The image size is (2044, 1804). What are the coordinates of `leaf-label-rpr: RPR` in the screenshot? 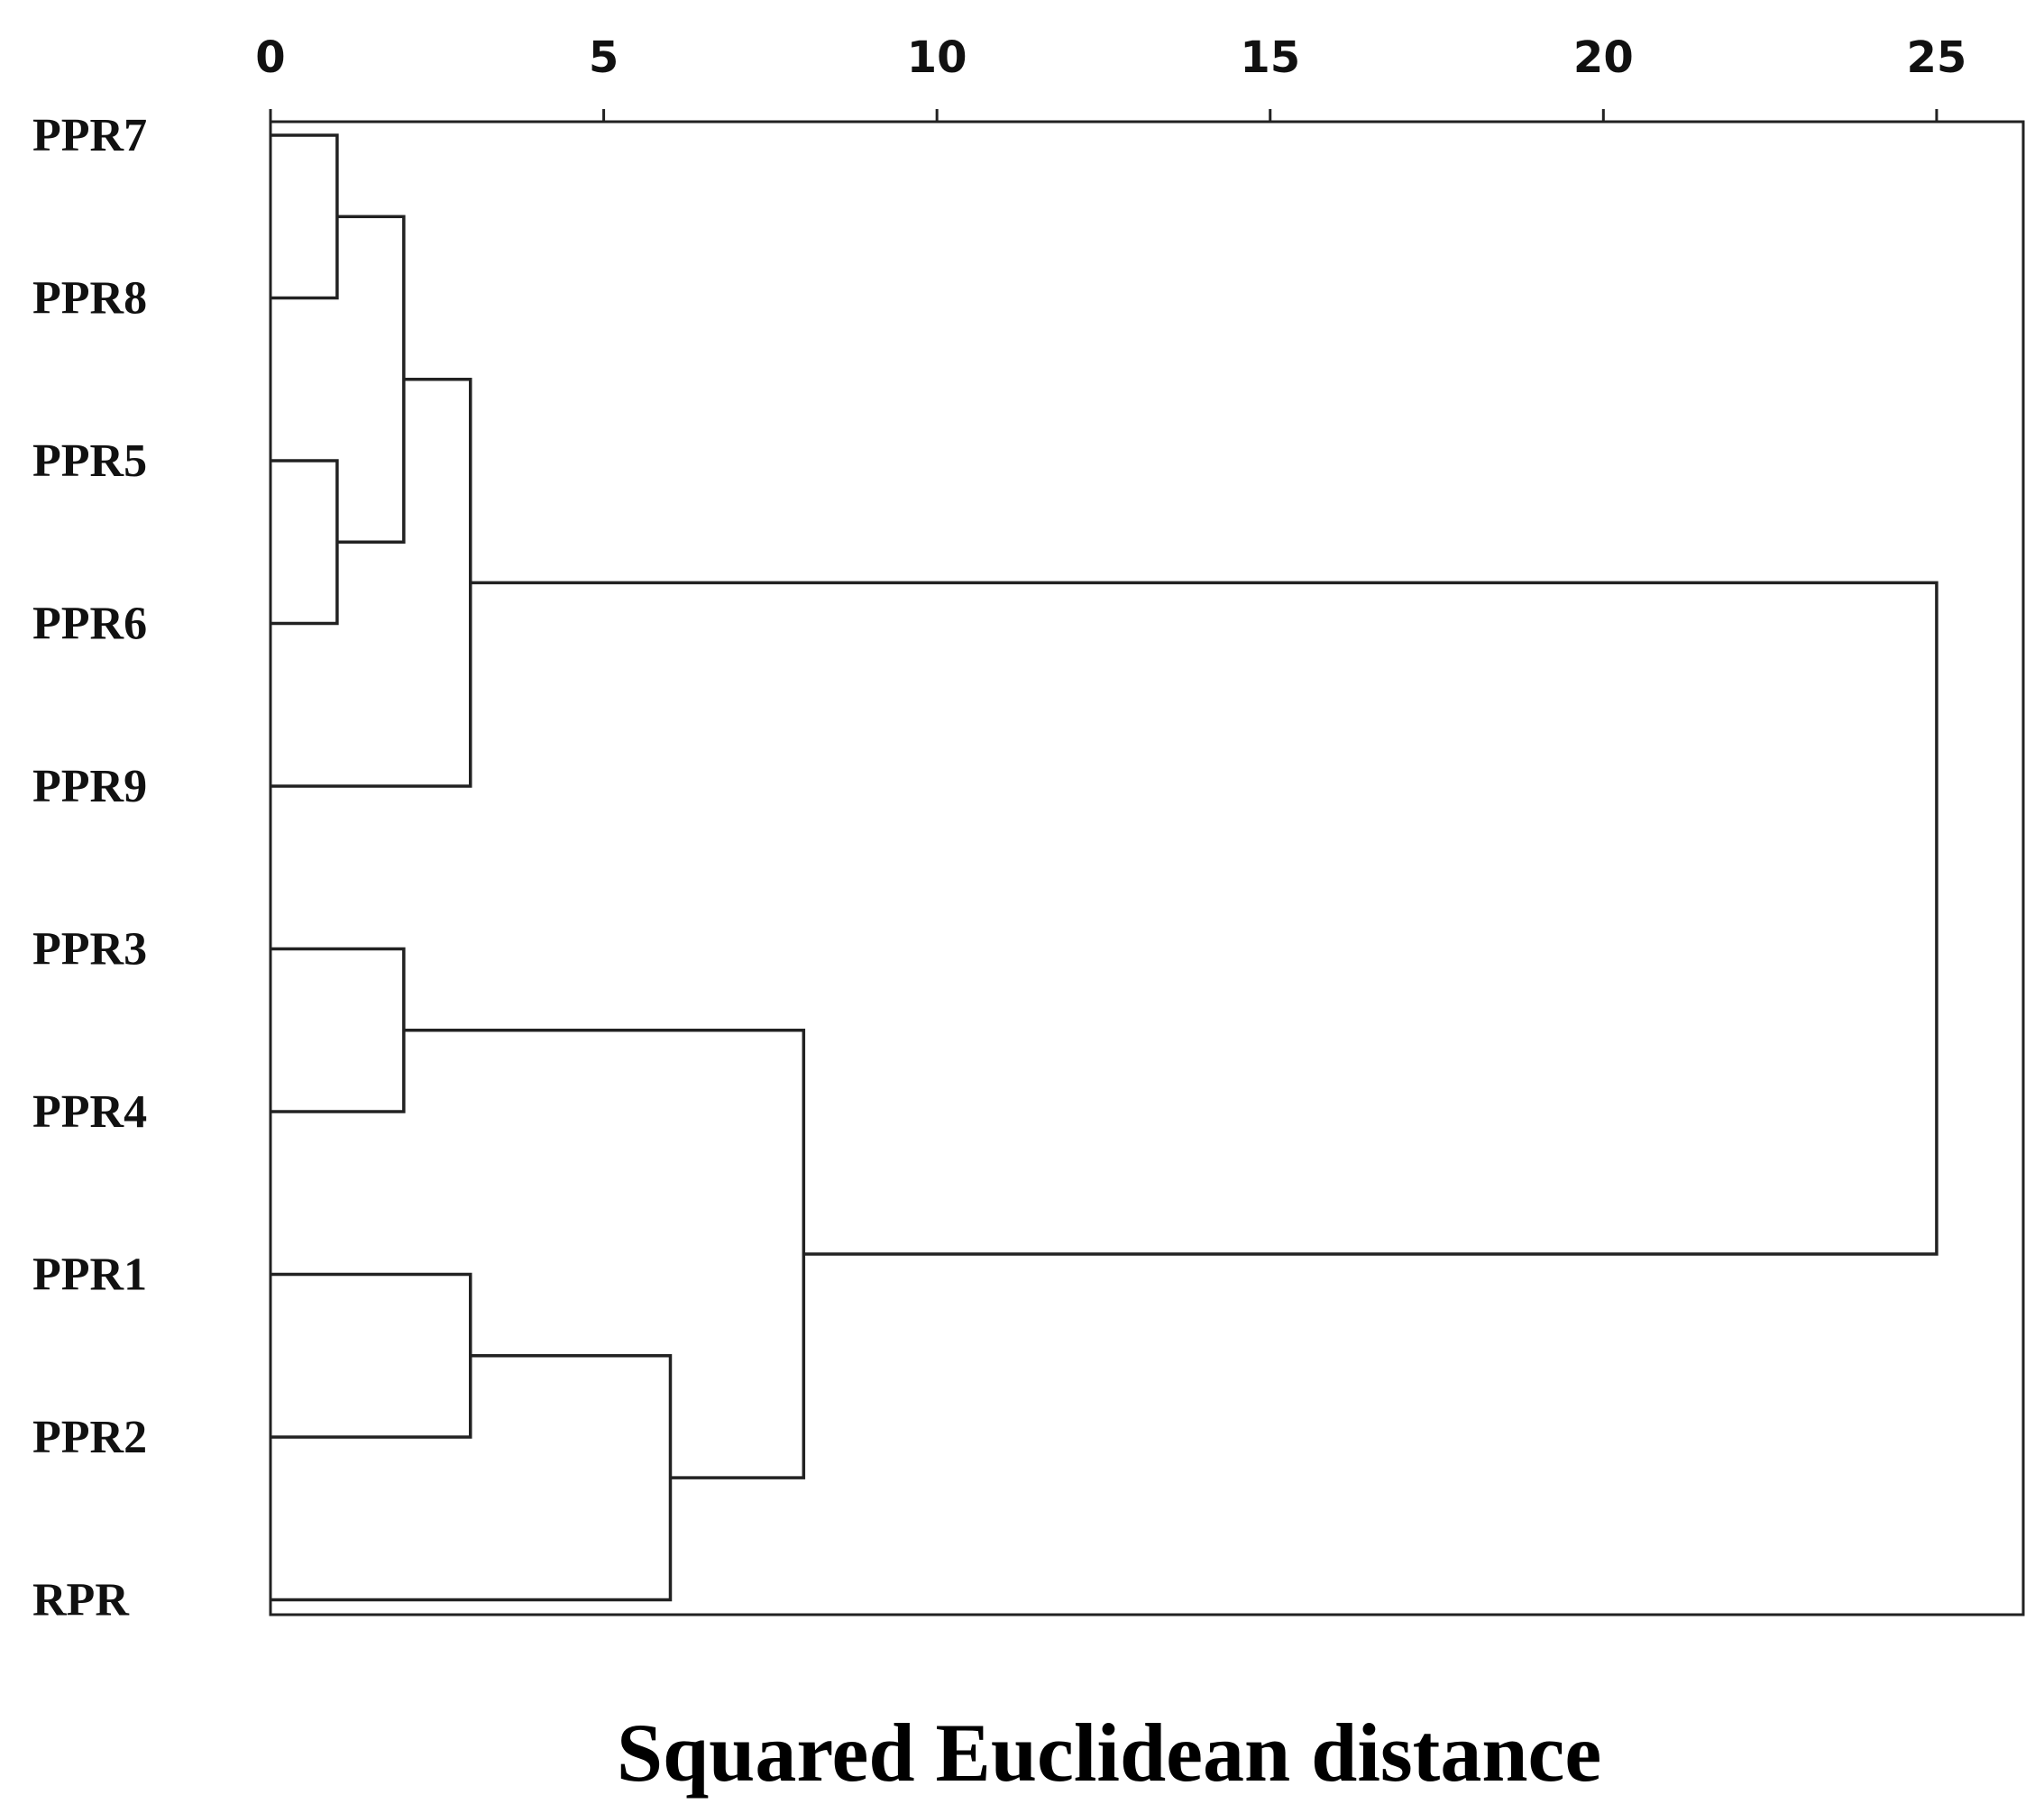 It's located at (81, 1600).